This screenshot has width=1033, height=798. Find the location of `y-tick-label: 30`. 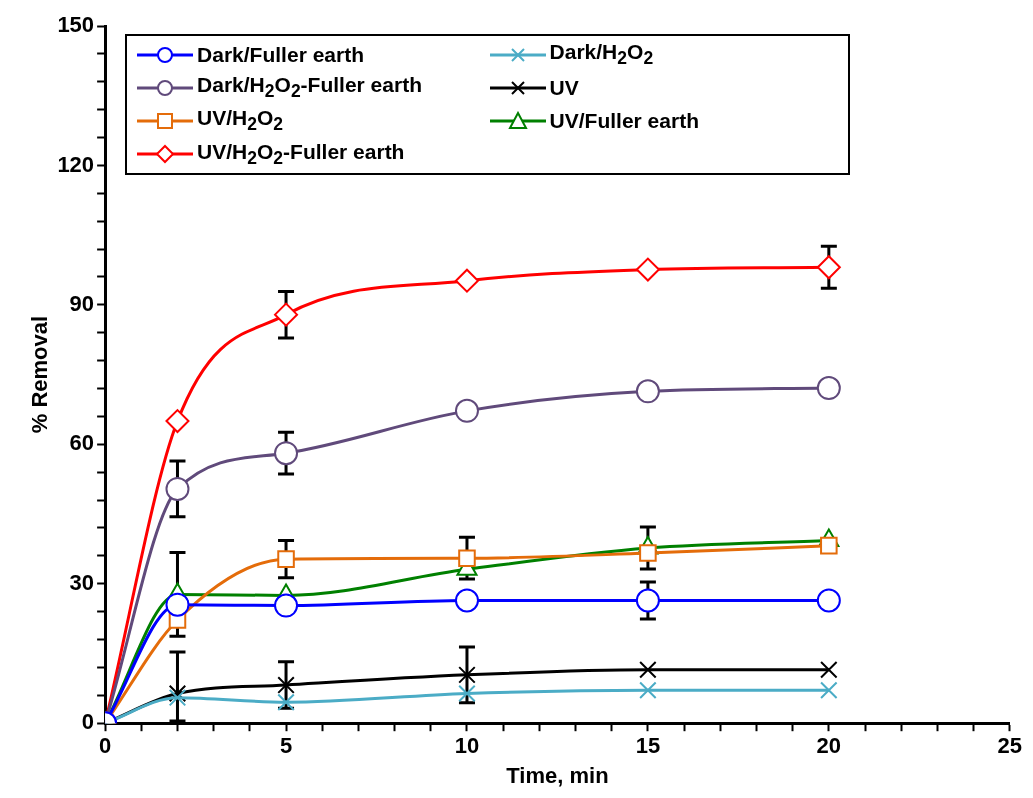

y-tick-label: 30 is located at coordinates (82, 582).